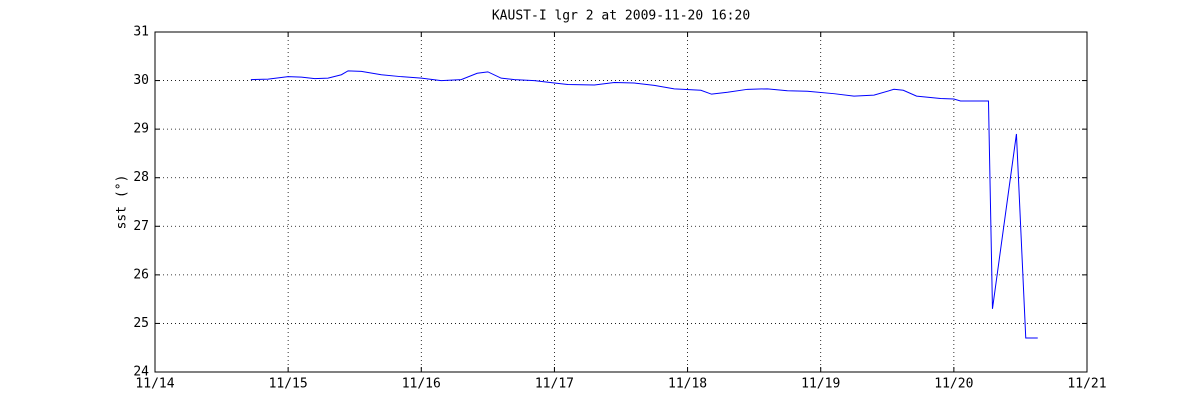  What do you see at coordinates (141, 177) in the screenshot?
I see `y-tick-label: 28` at bounding box center [141, 177].